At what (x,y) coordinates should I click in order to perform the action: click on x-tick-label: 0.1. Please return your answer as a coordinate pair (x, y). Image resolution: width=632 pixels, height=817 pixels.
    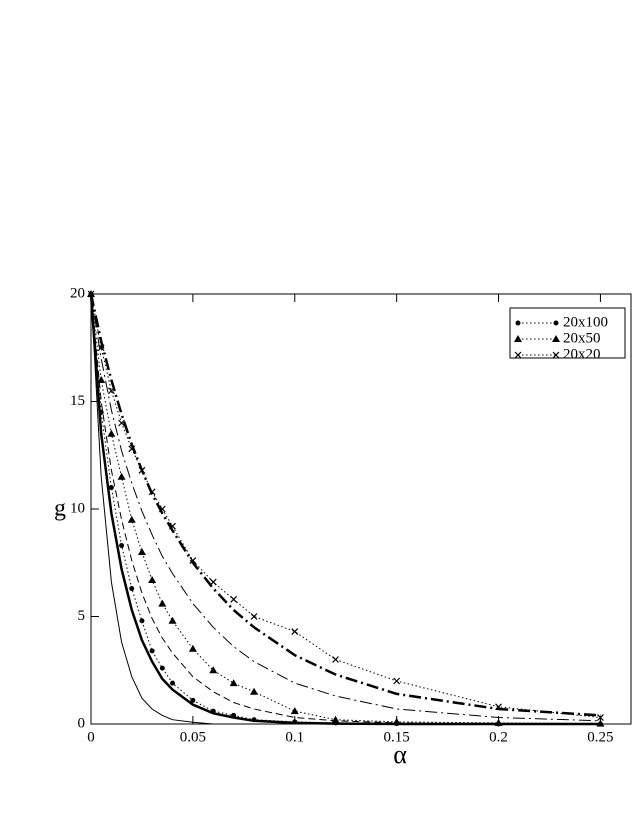
    Looking at the image, I should click on (294, 737).